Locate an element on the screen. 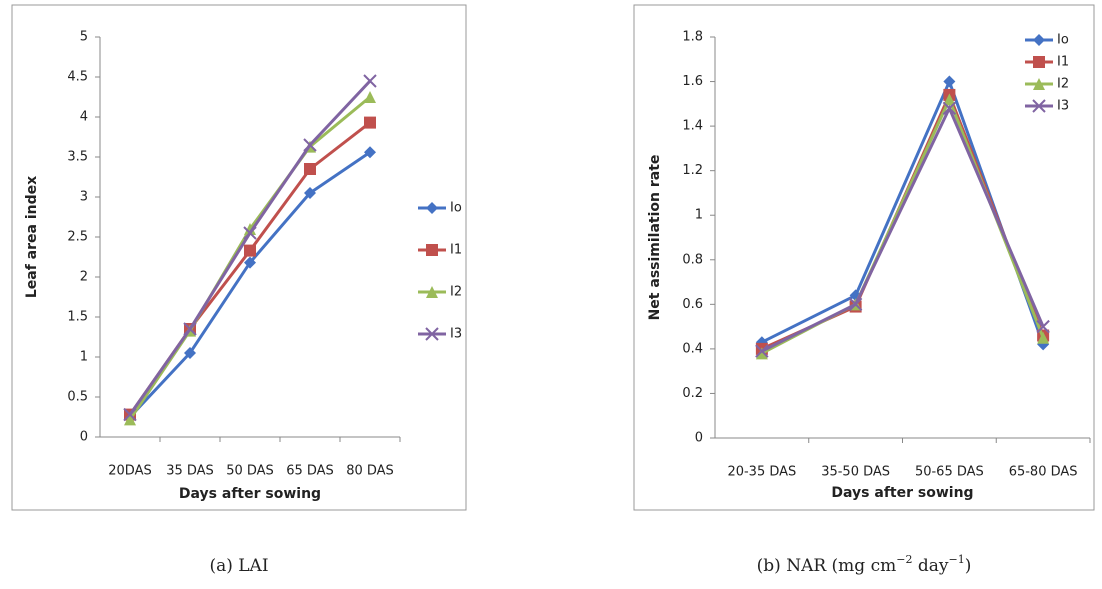 The height and width of the screenshot is (589, 1102). y-tick-label: 5 is located at coordinates (84, 37).